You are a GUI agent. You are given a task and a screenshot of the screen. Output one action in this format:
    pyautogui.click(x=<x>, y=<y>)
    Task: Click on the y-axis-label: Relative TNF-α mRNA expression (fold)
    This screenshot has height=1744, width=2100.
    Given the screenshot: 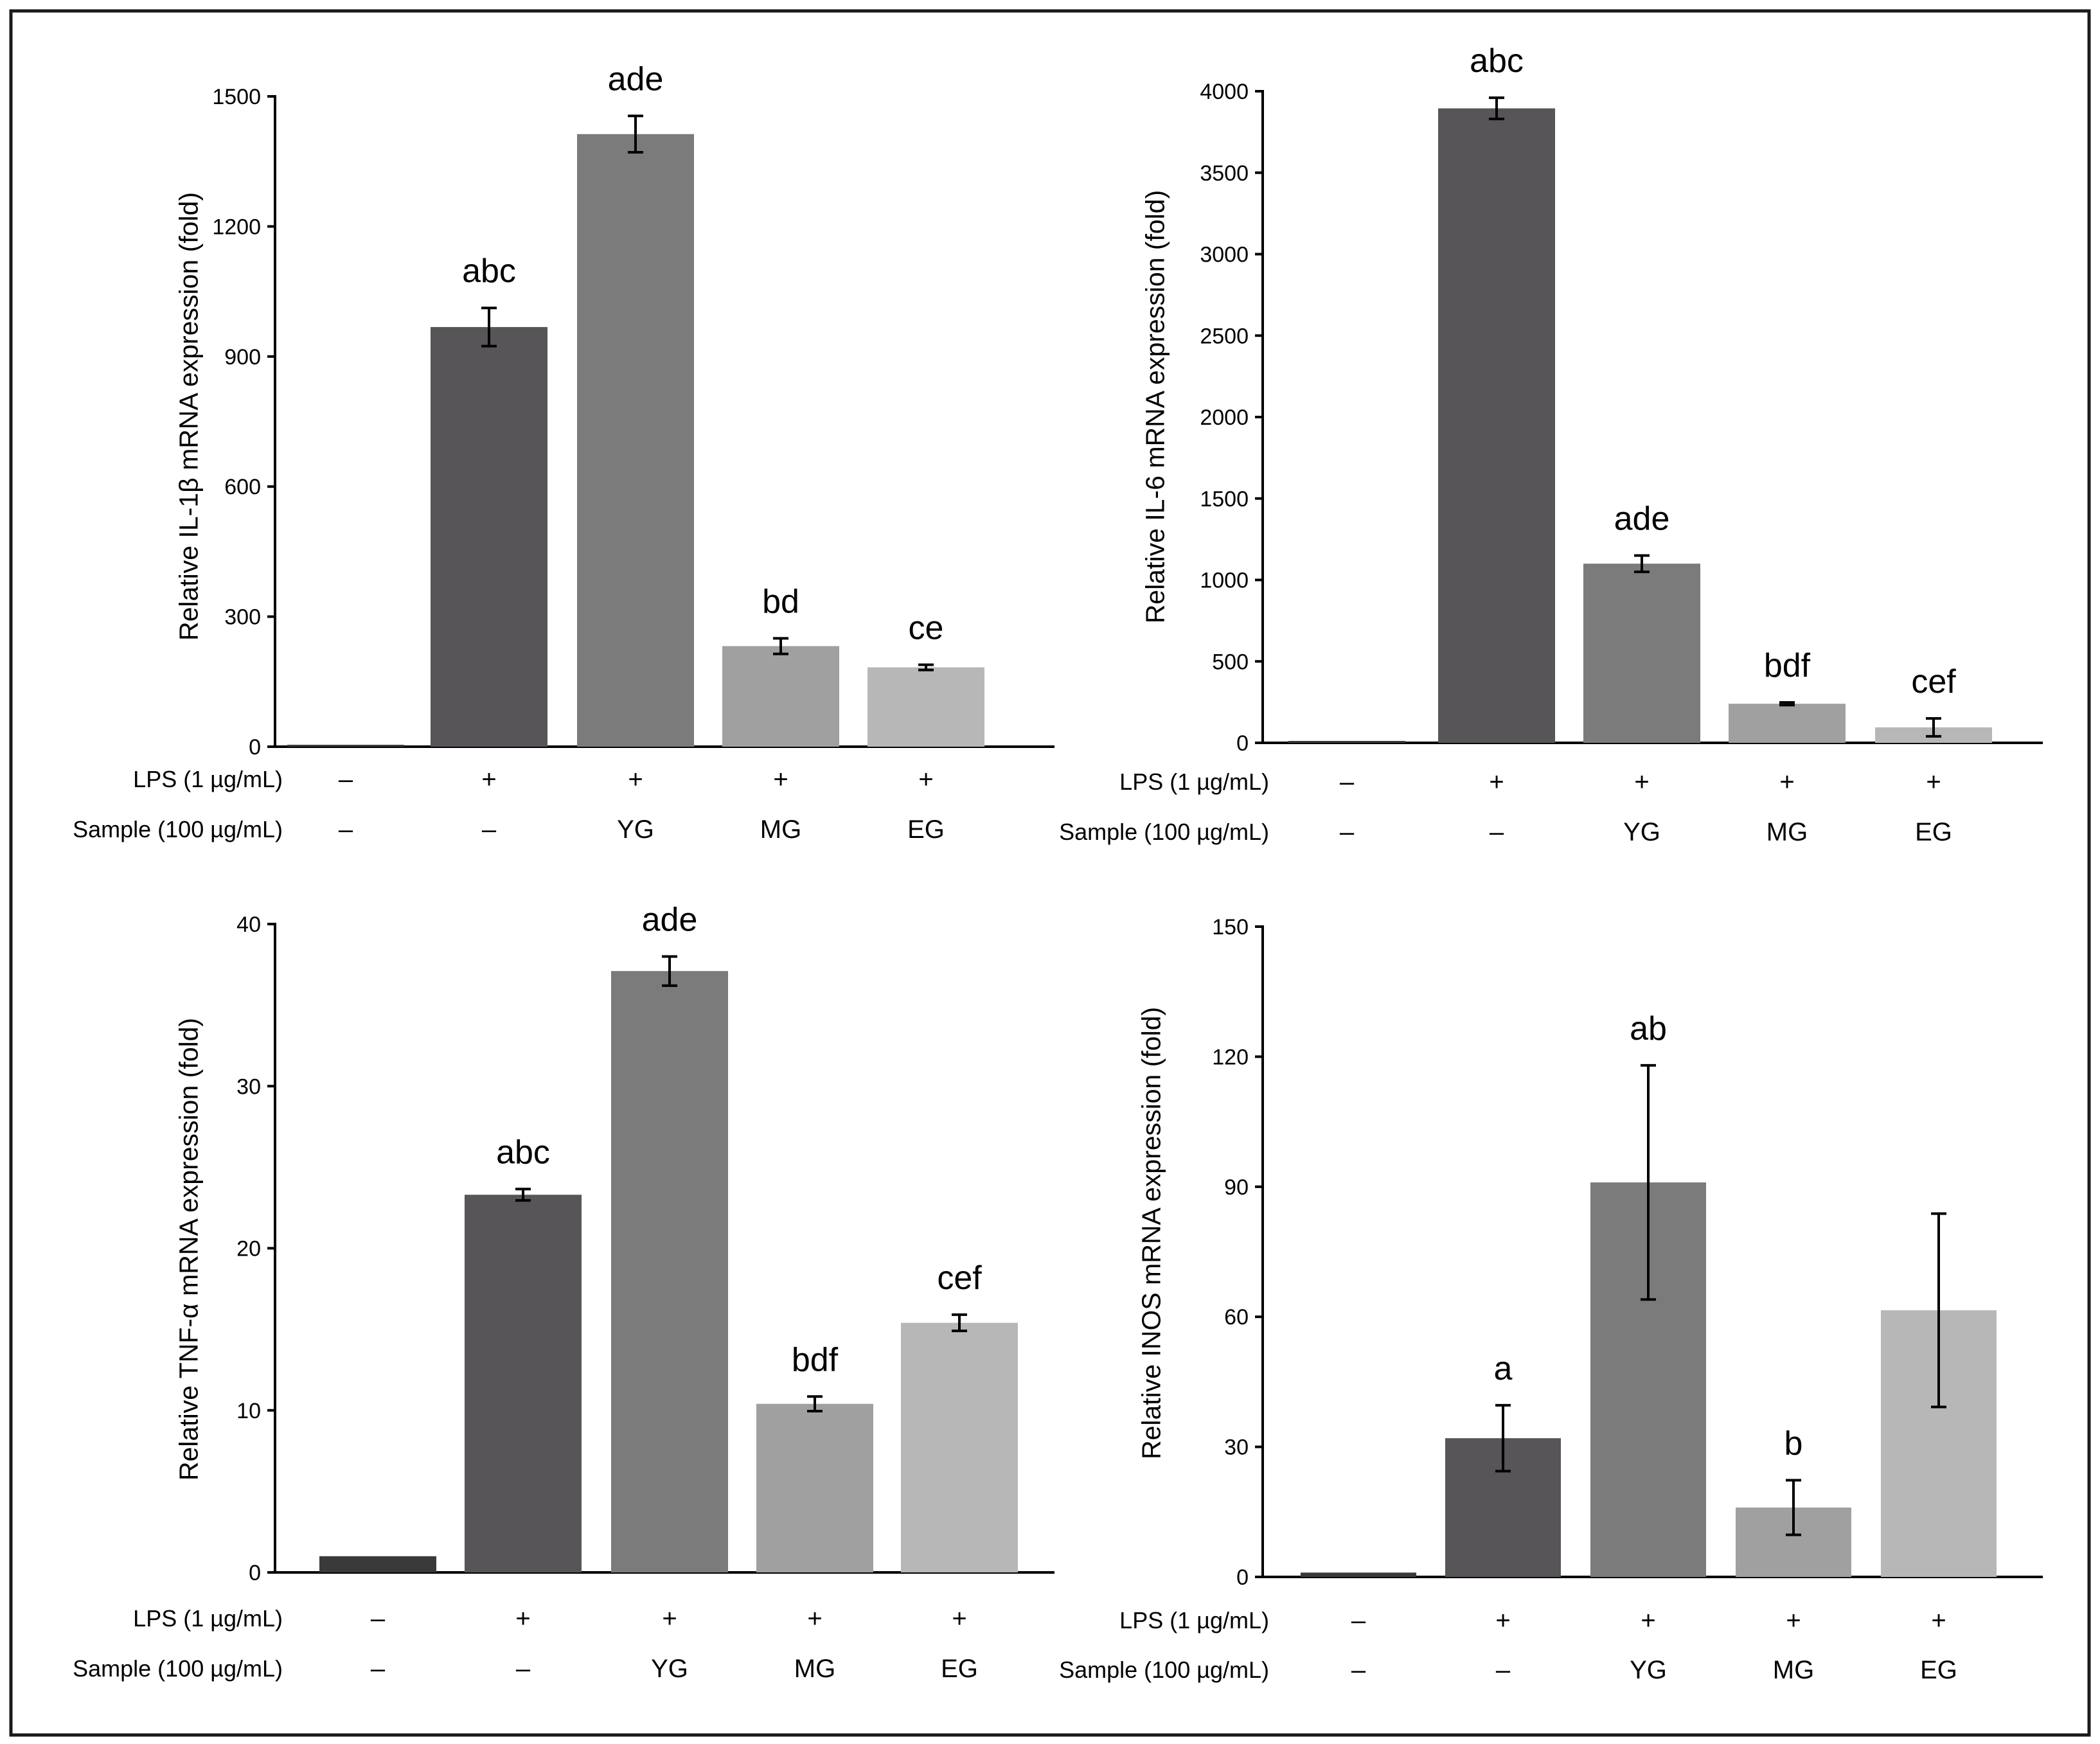 What is the action you would take?
    pyautogui.click(x=188, y=1249)
    